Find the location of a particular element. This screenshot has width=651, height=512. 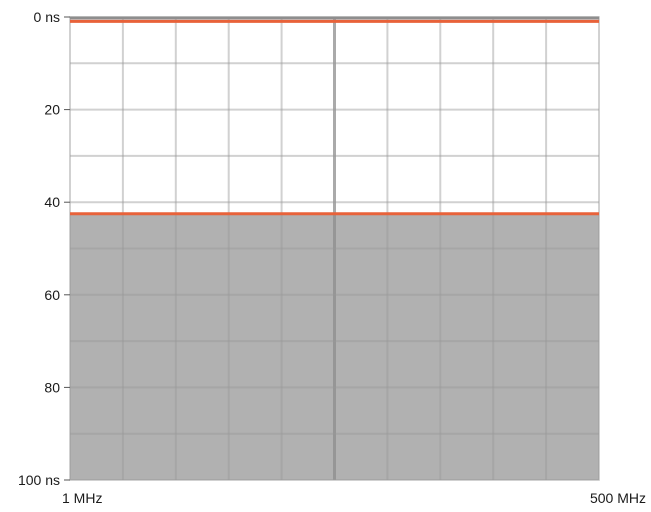

y-tick-label: 80 is located at coordinates (52, 387).